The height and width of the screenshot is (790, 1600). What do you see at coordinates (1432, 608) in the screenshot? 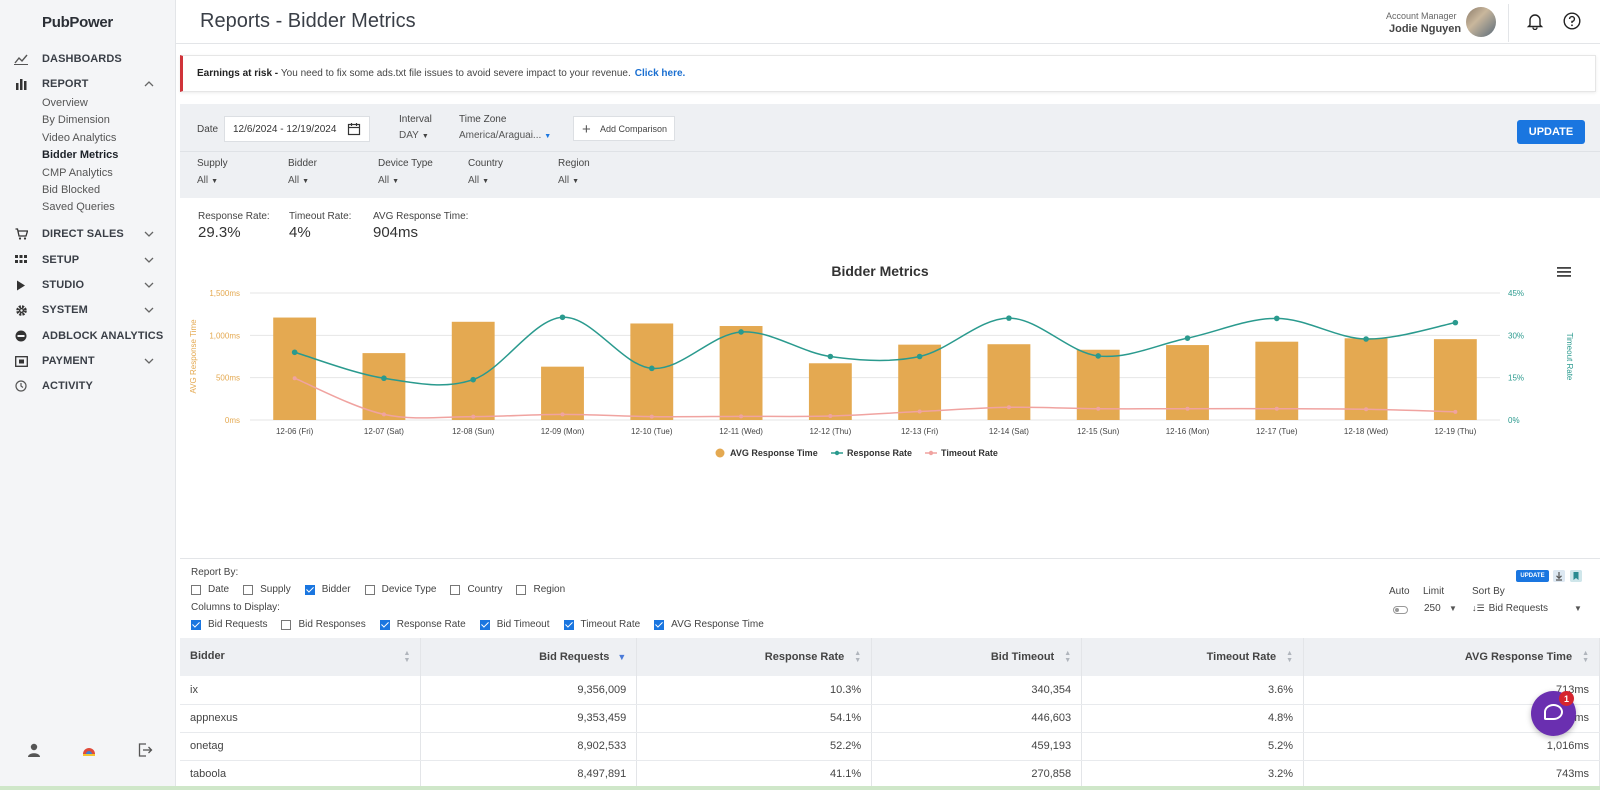
I see `limit-select: 250` at bounding box center [1432, 608].